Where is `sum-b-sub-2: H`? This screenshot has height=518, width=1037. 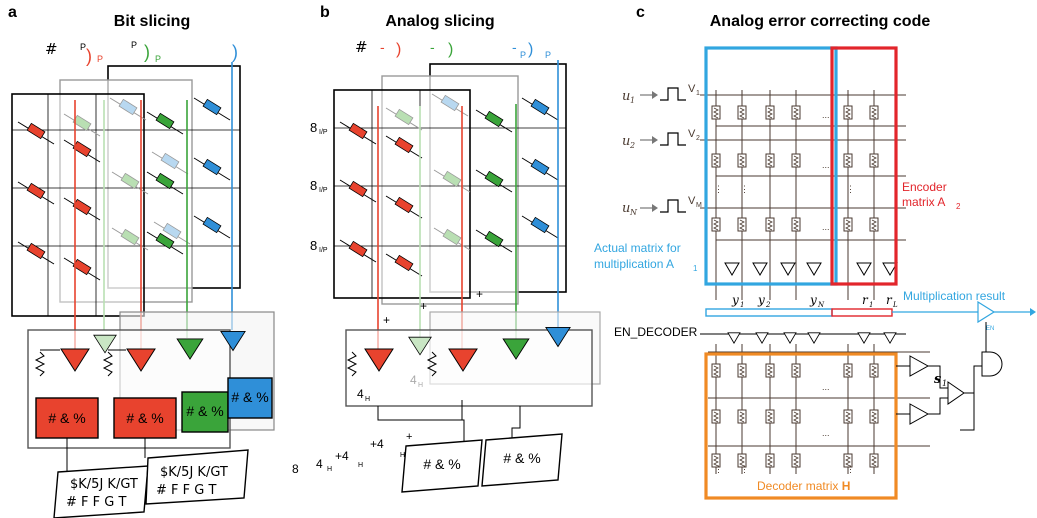
sum-b-sub-2: H is located at coordinates (360, 465).